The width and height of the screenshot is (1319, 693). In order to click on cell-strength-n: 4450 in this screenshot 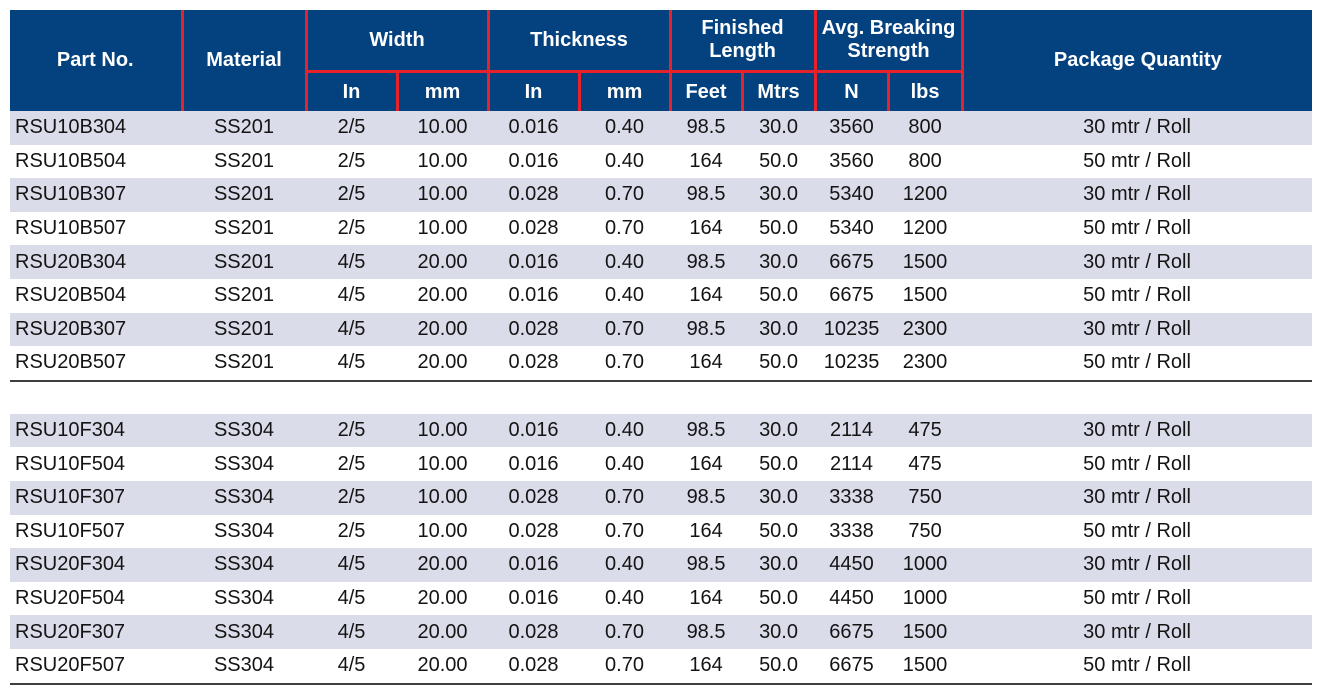, I will do `click(852, 598)`.